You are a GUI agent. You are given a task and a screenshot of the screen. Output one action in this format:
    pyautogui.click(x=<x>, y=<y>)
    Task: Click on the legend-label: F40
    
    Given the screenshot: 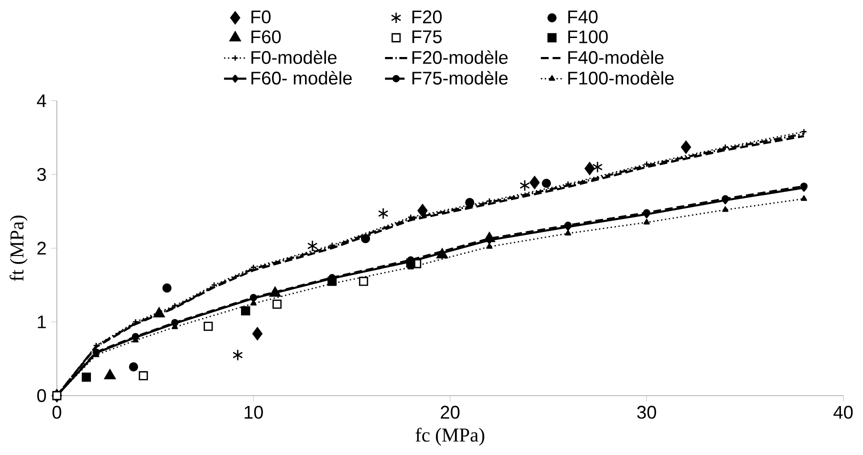 What is the action you would take?
    pyautogui.click(x=583, y=17)
    